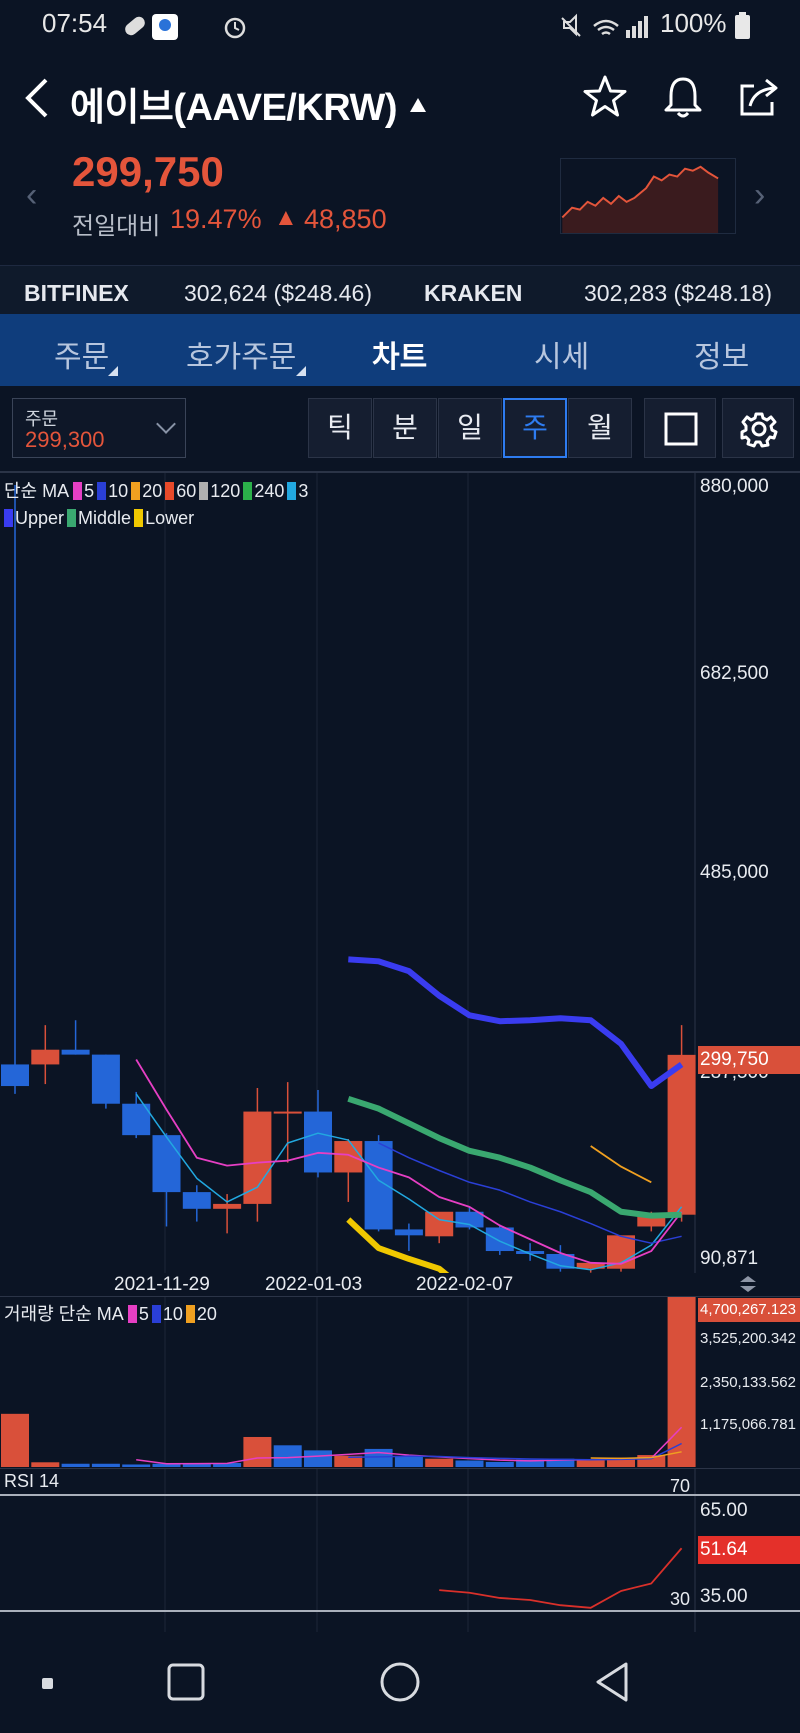 This screenshot has height=1733, width=800. Describe the element at coordinates (32, 195) in the screenshot. I see `prev-coin-icon: ‹` at that location.